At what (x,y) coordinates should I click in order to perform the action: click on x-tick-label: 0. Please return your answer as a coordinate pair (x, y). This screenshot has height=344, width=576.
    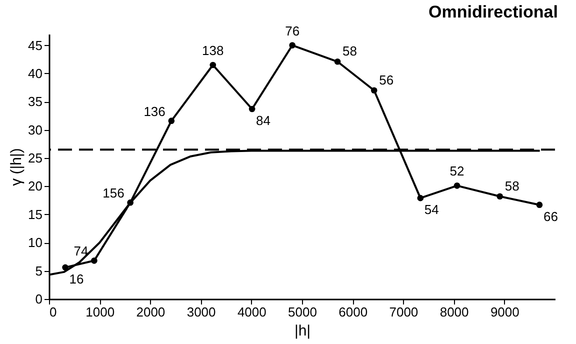
    Looking at the image, I should click on (53, 312).